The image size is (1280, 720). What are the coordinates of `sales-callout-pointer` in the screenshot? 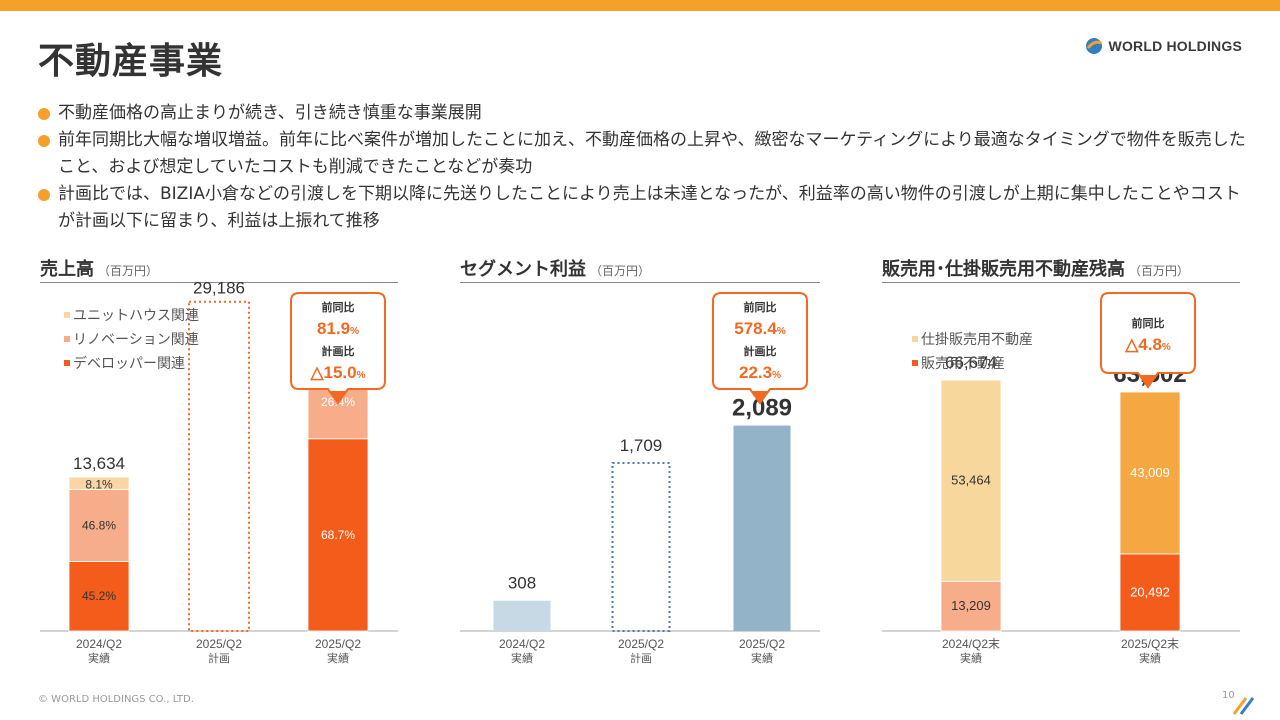 It's located at (338, 396).